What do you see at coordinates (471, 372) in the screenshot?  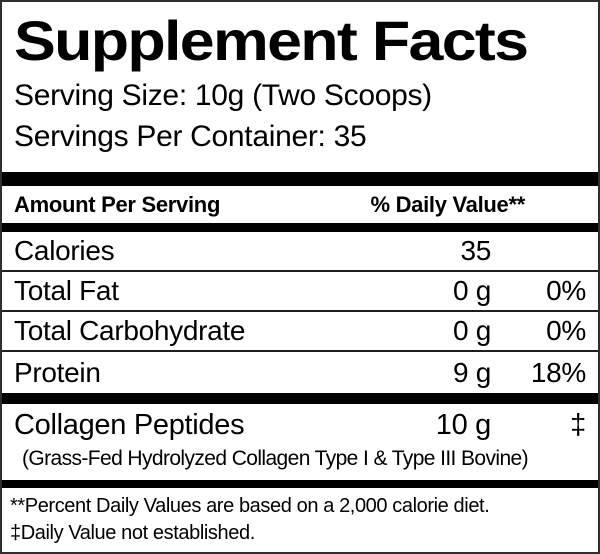 I see `nutrient-amount: 9 g` at bounding box center [471, 372].